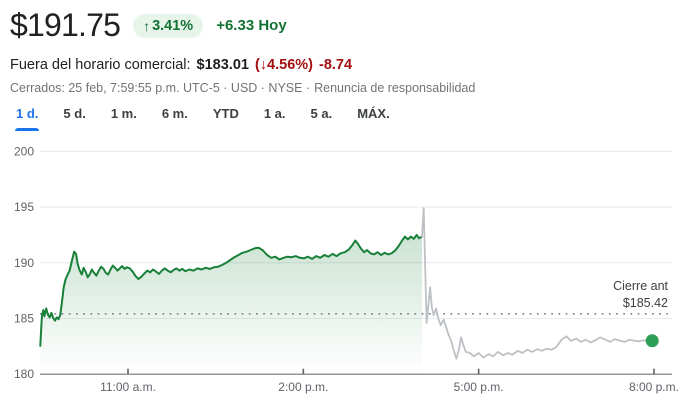 Image resolution: width=685 pixels, height=409 pixels. What do you see at coordinates (251, 25) in the screenshot?
I see `change-today: +6.33 Hoy` at bounding box center [251, 25].